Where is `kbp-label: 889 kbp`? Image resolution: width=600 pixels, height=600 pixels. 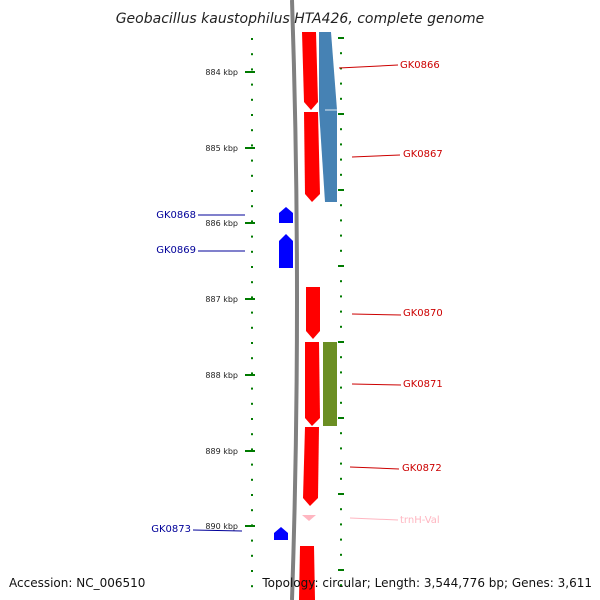
kbp-label: 889 kbp is located at coordinates (221, 451).